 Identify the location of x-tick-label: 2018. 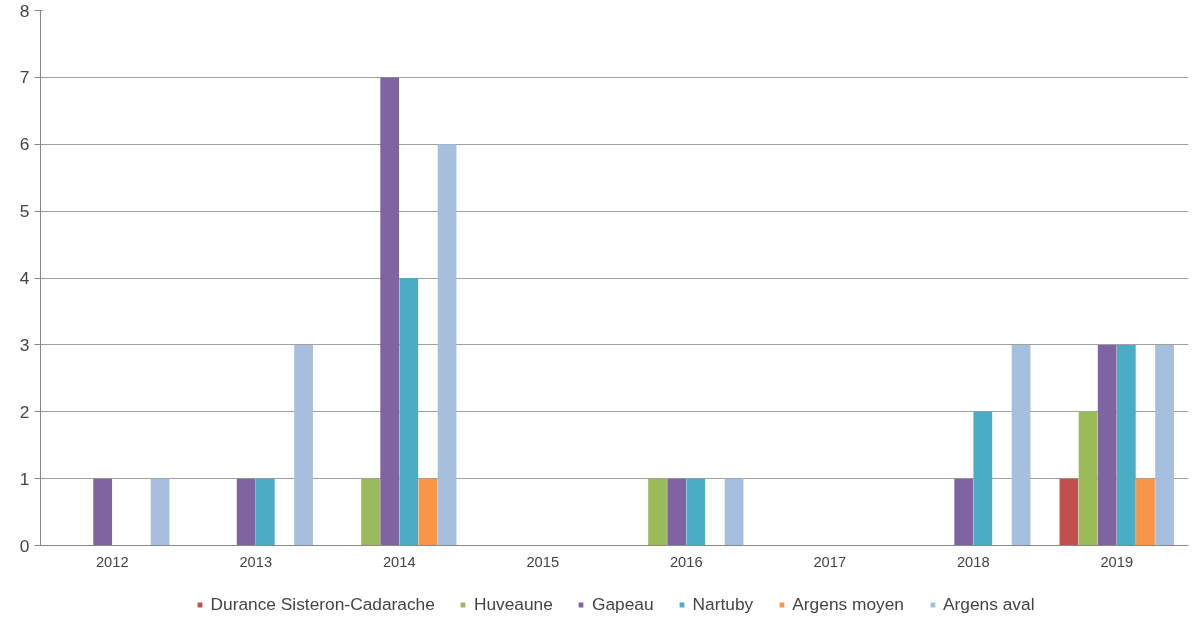
(973, 561).